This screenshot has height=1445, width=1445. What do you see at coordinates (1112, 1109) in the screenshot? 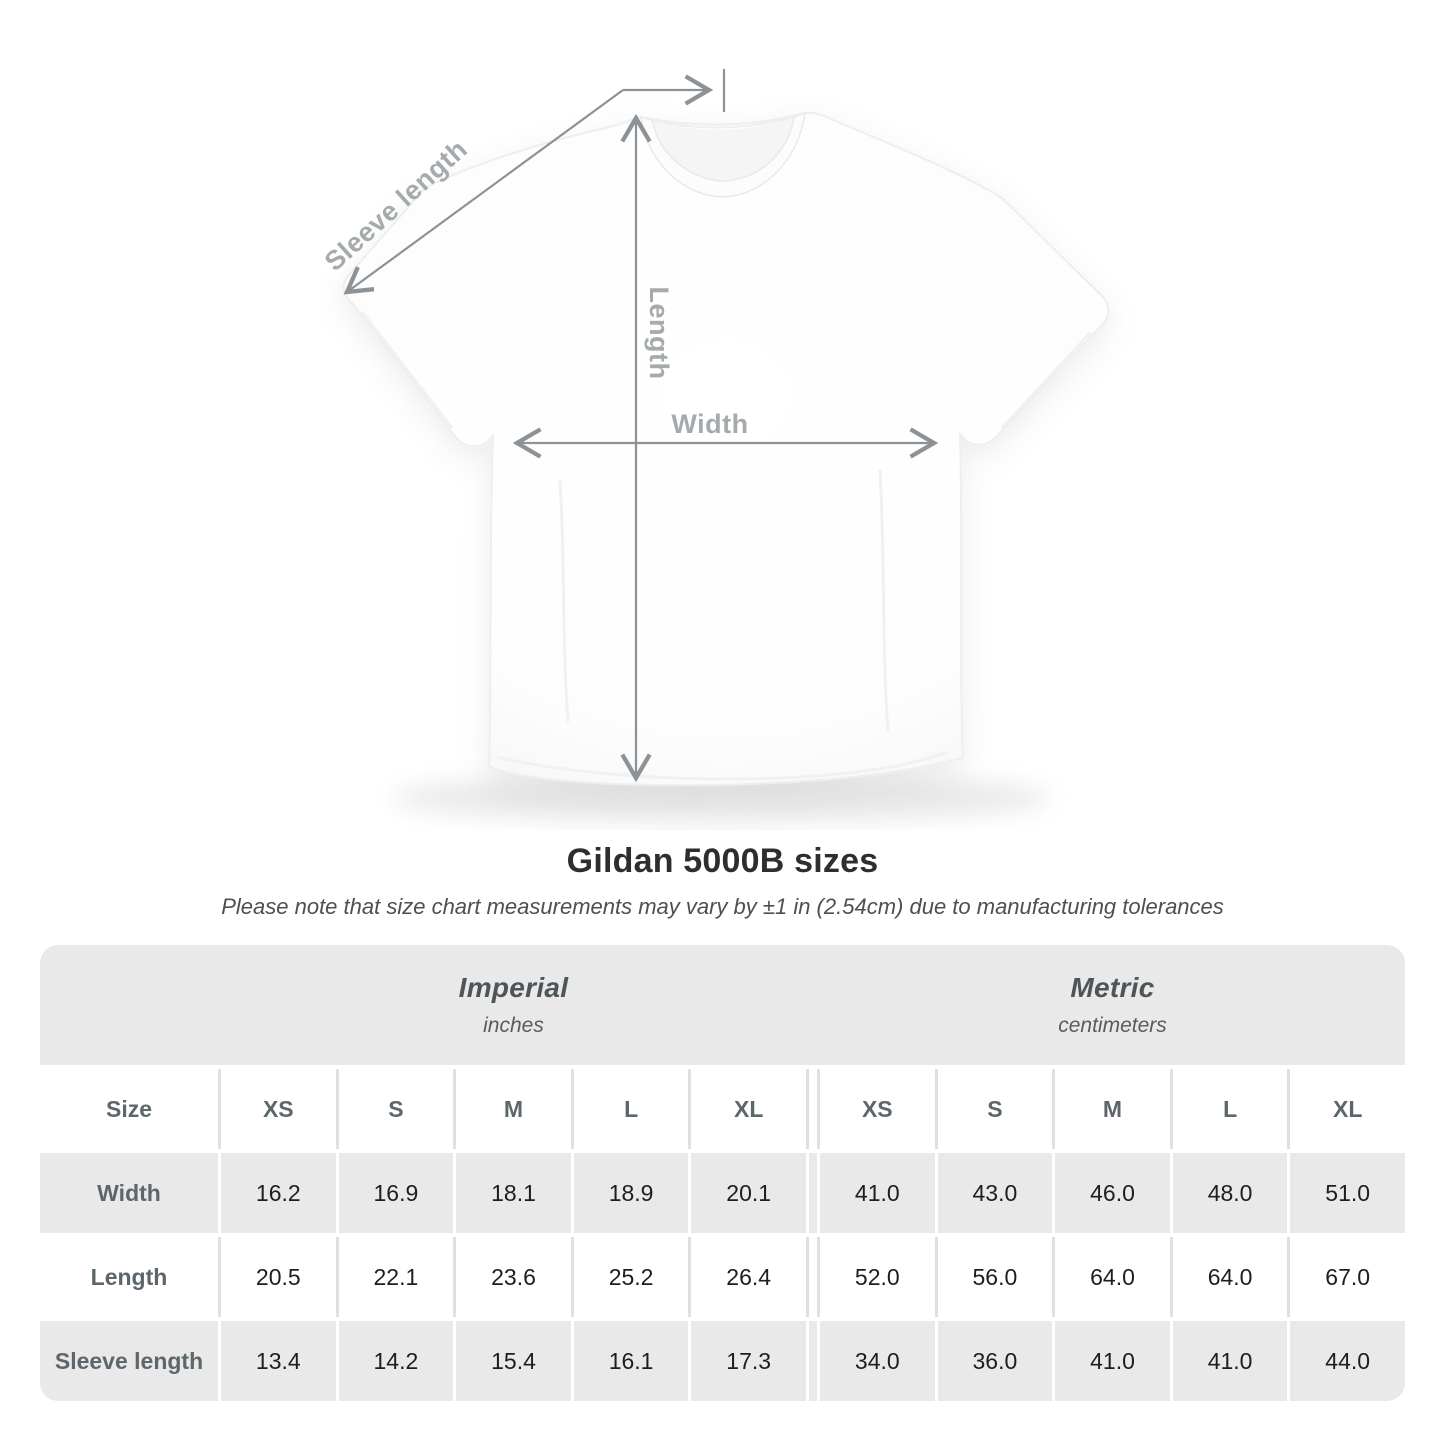
I see `col-metric-m: M` at bounding box center [1112, 1109].